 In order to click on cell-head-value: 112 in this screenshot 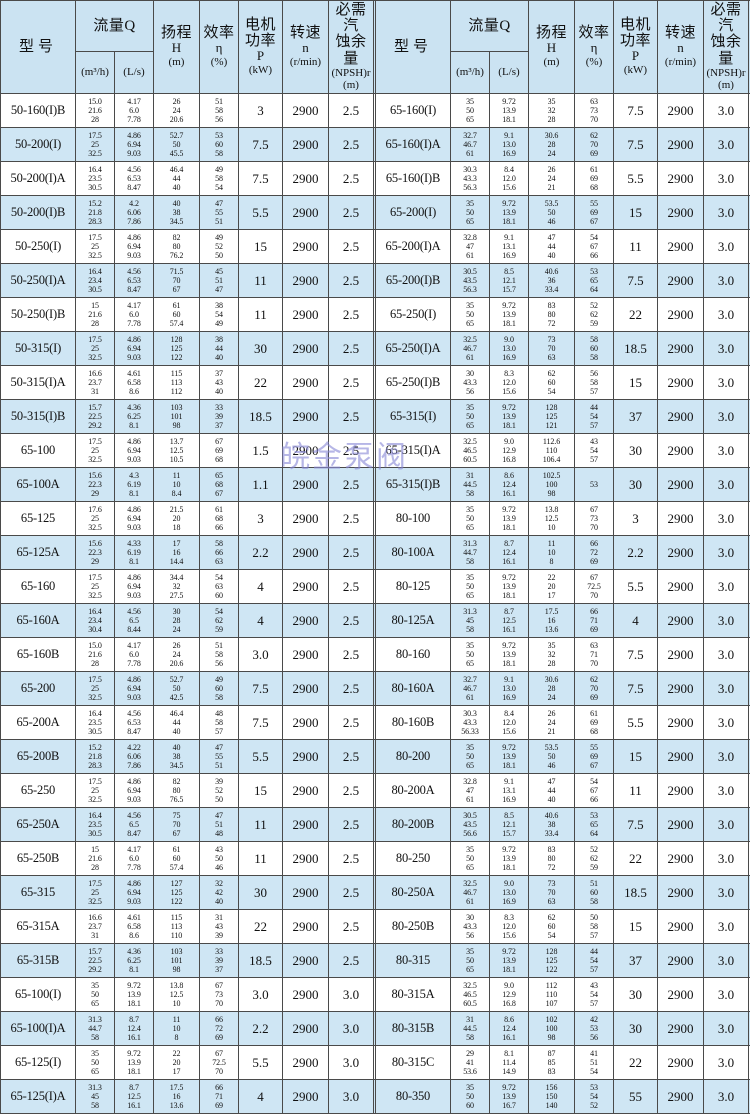, I will do `click(176, 391)`.